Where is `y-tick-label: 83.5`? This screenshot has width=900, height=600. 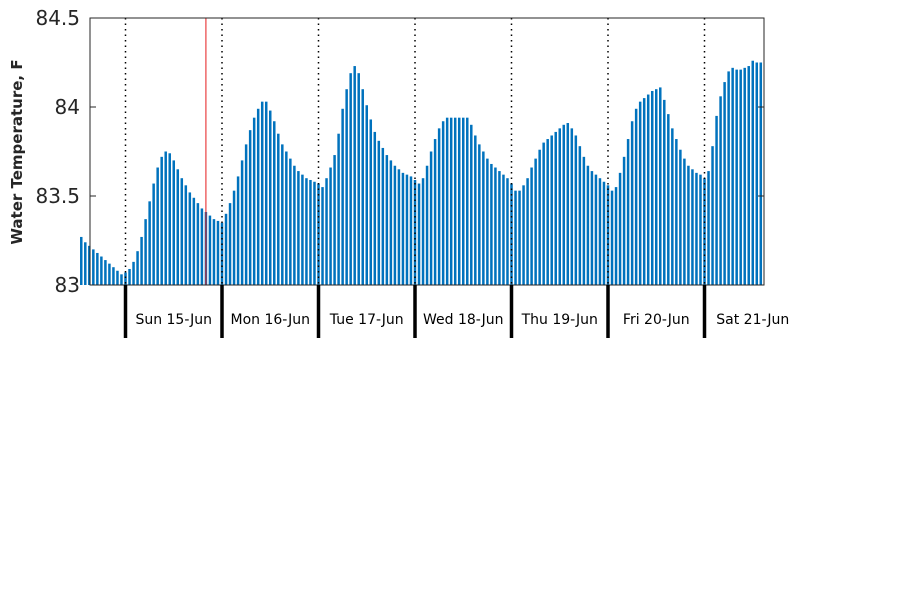
y-tick-label: 83.5 is located at coordinates (57, 196).